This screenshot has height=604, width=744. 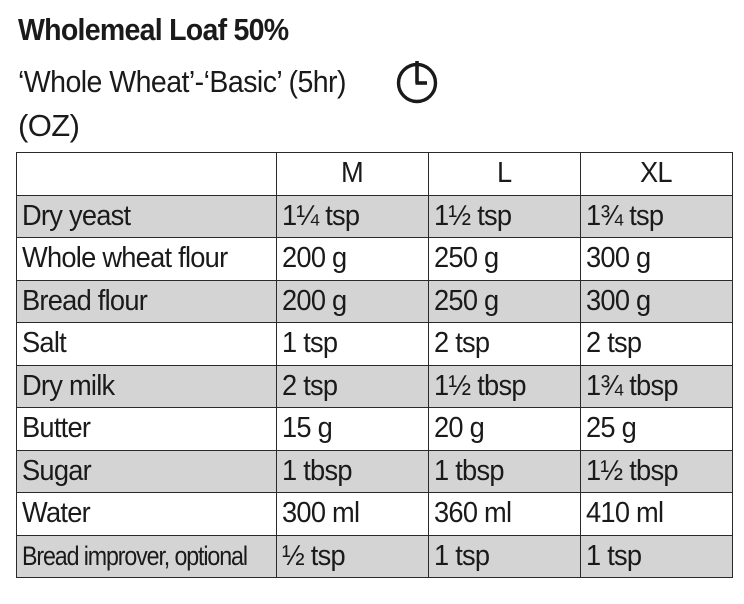 What do you see at coordinates (656, 429) in the screenshot?
I see `amount-xl-cell: 25 g` at bounding box center [656, 429].